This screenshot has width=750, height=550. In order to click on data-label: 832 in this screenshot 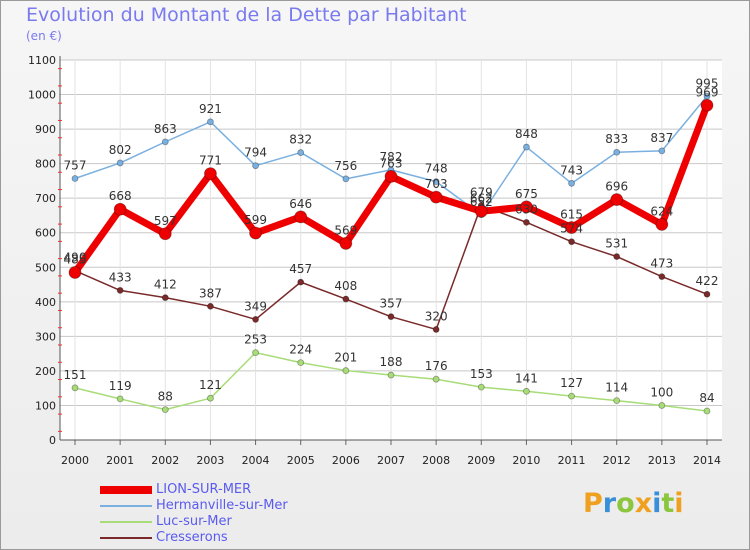, I will do `click(300, 140)`.